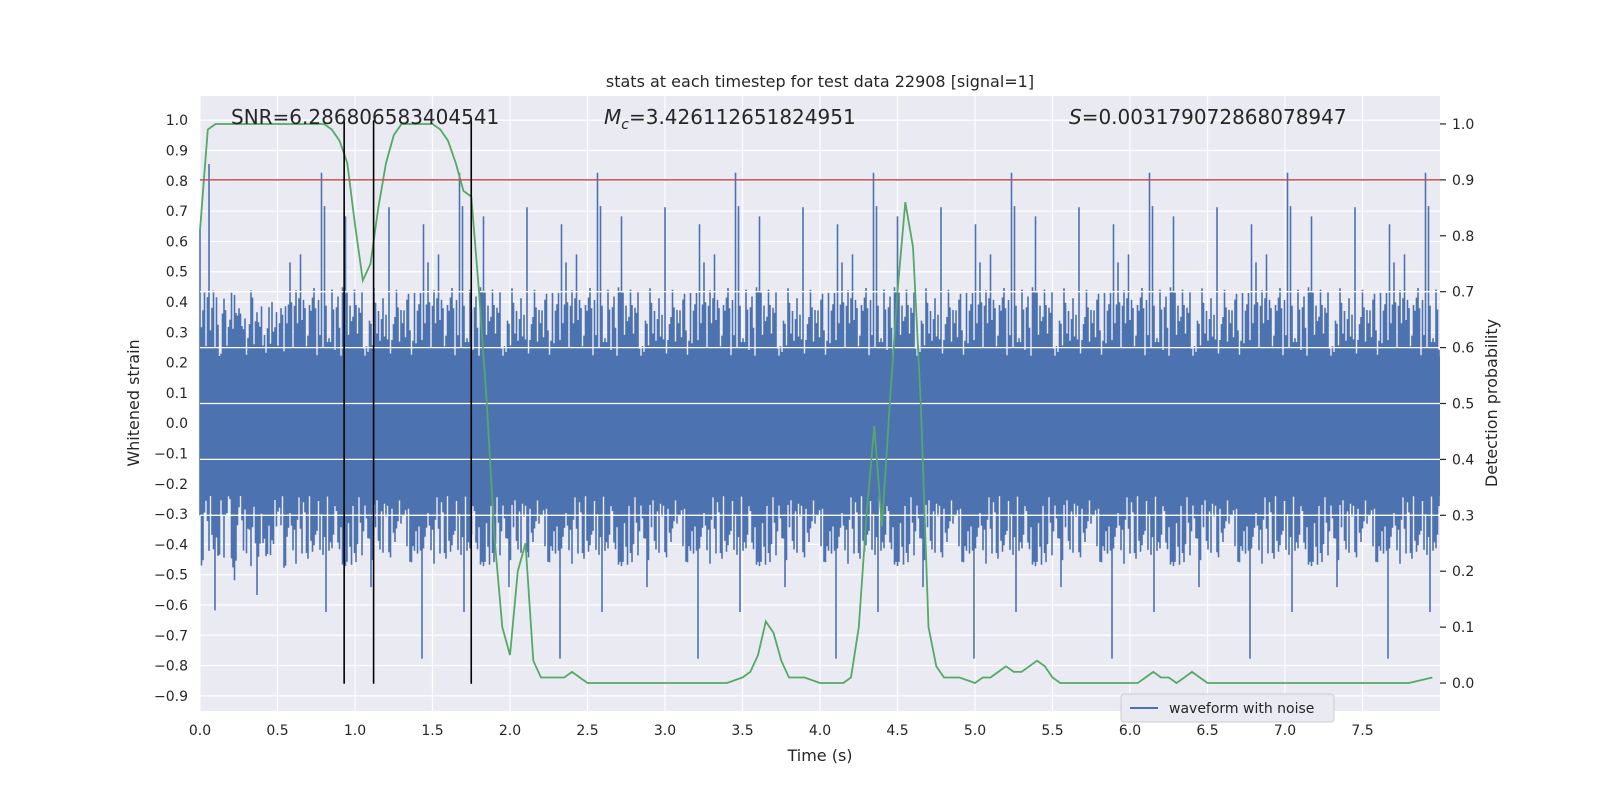 This screenshot has height=800, width=1600. I want to click on left-y-tick-label: 0.5, so click(177, 273).